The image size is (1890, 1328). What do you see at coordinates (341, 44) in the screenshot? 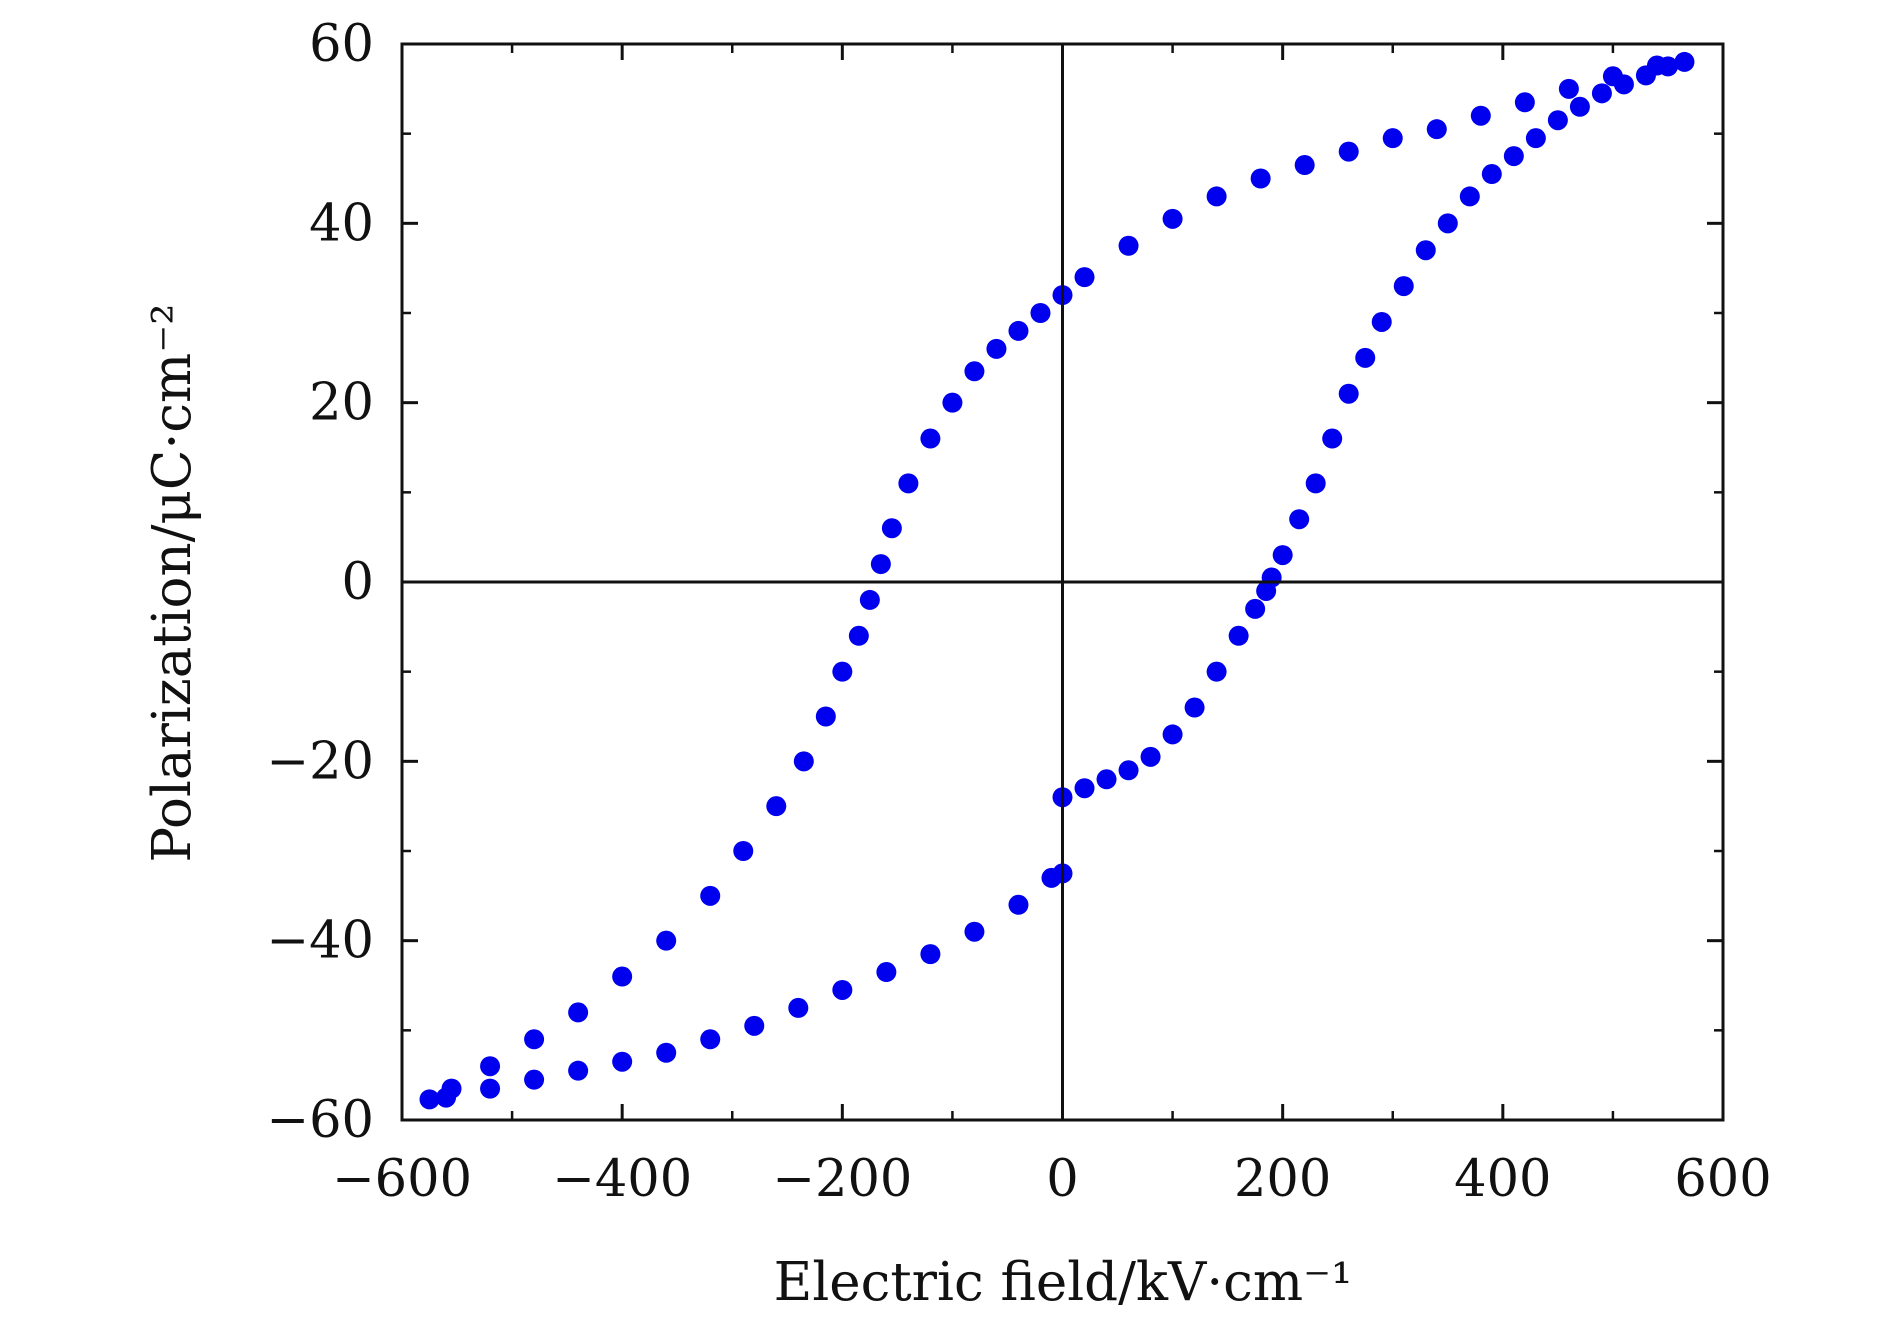
I see `y-tick-label: 60` at bounding box center [341, 44].